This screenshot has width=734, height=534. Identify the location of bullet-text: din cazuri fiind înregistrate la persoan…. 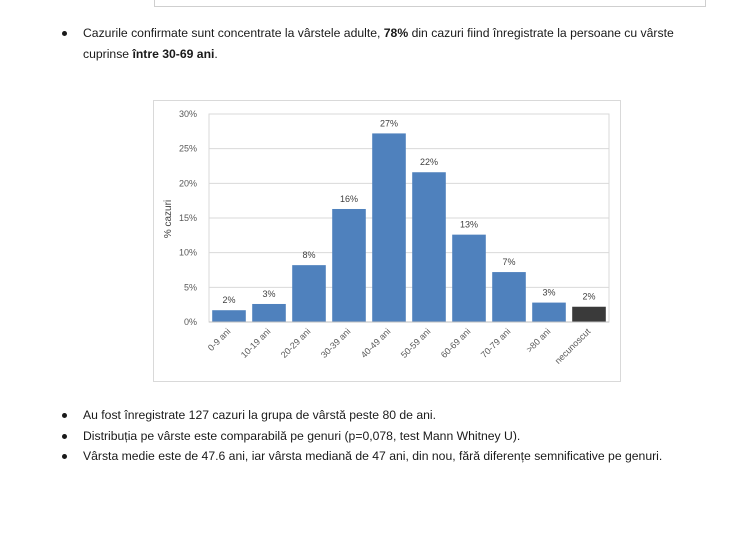
(378, 43).